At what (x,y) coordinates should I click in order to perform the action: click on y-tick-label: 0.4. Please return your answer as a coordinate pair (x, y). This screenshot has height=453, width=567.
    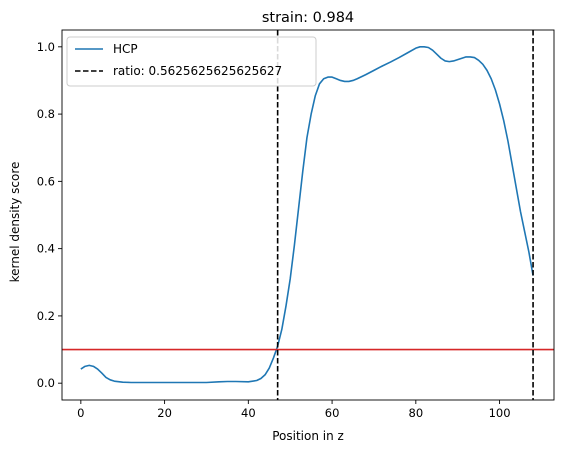
    Looking at the image, I should click on (46, 249).